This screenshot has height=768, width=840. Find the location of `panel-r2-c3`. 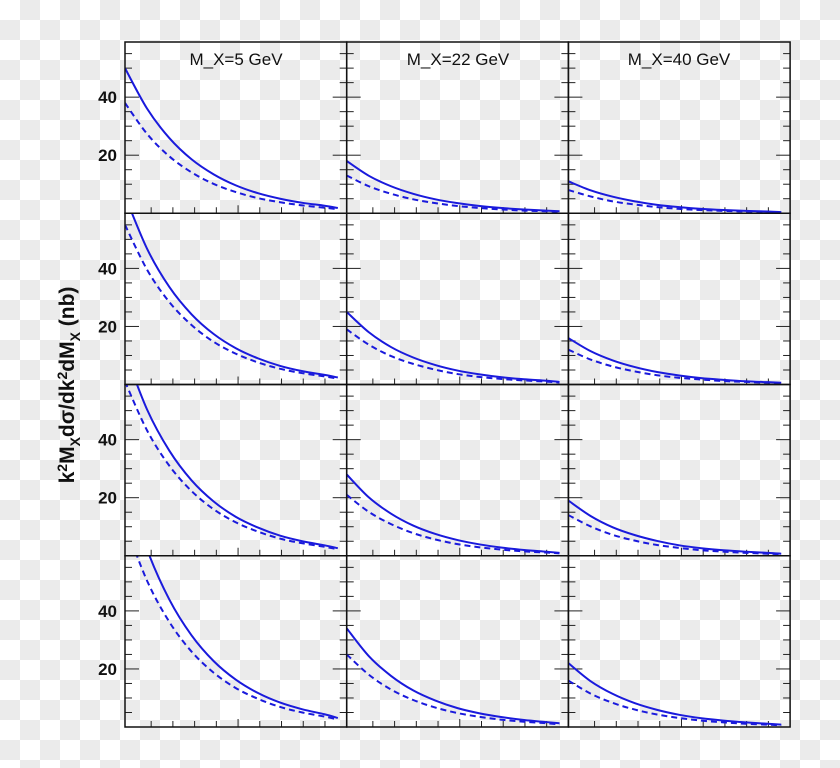

panel-r2-c3 is located at coordinates (679, 299).